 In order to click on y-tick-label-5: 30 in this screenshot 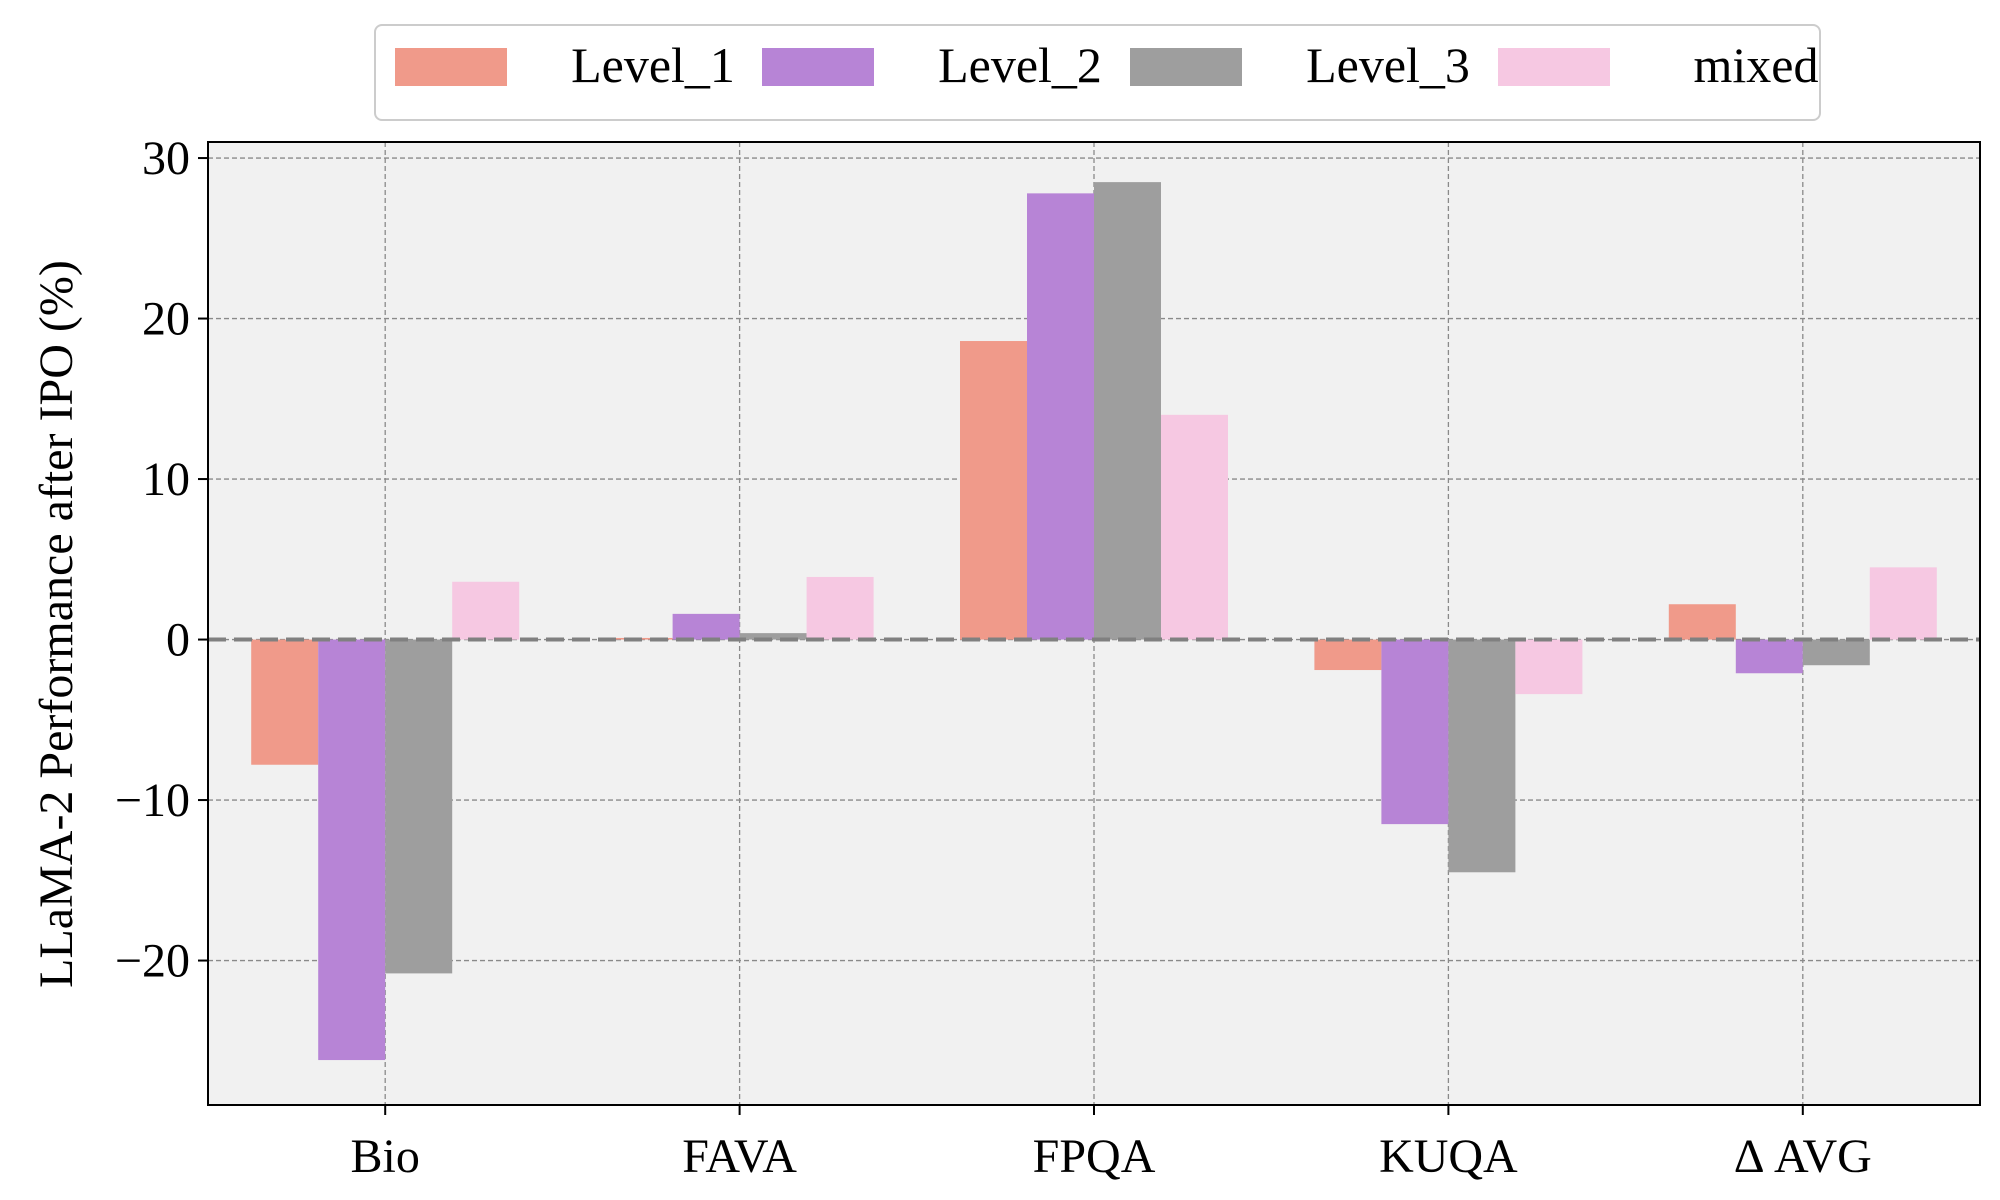, I will do `click(166, 158)`.